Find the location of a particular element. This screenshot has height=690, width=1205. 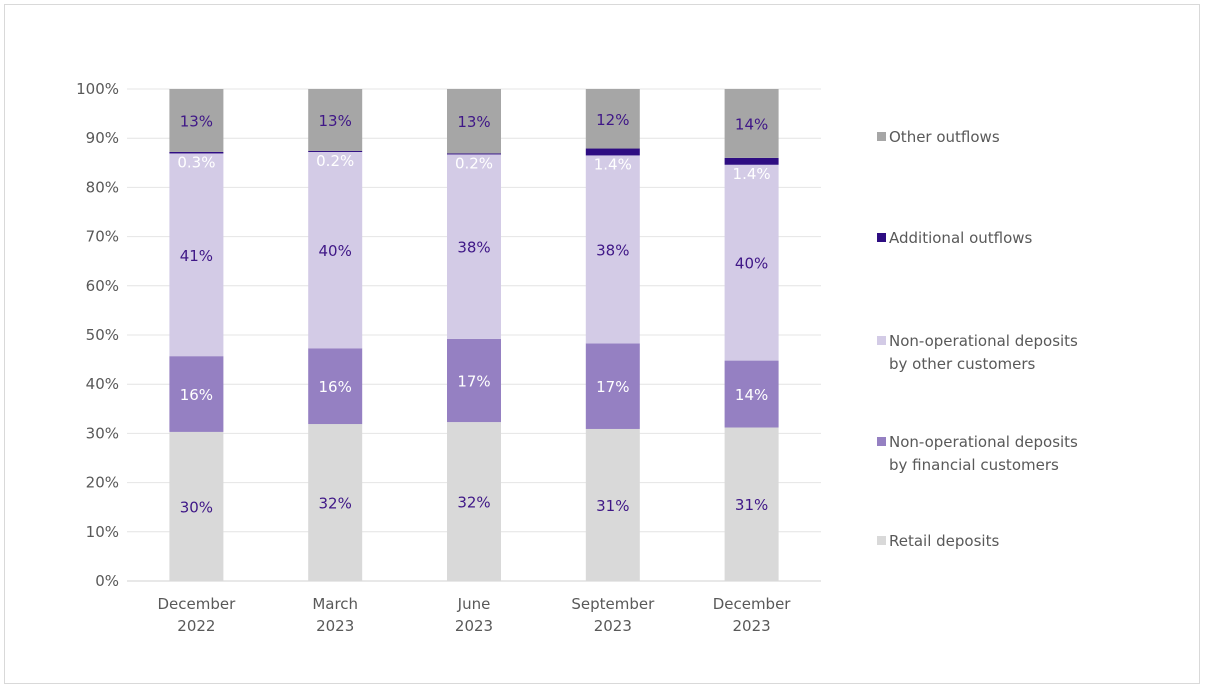

y-tick-label: 60% is located at coordinates (102, 286).